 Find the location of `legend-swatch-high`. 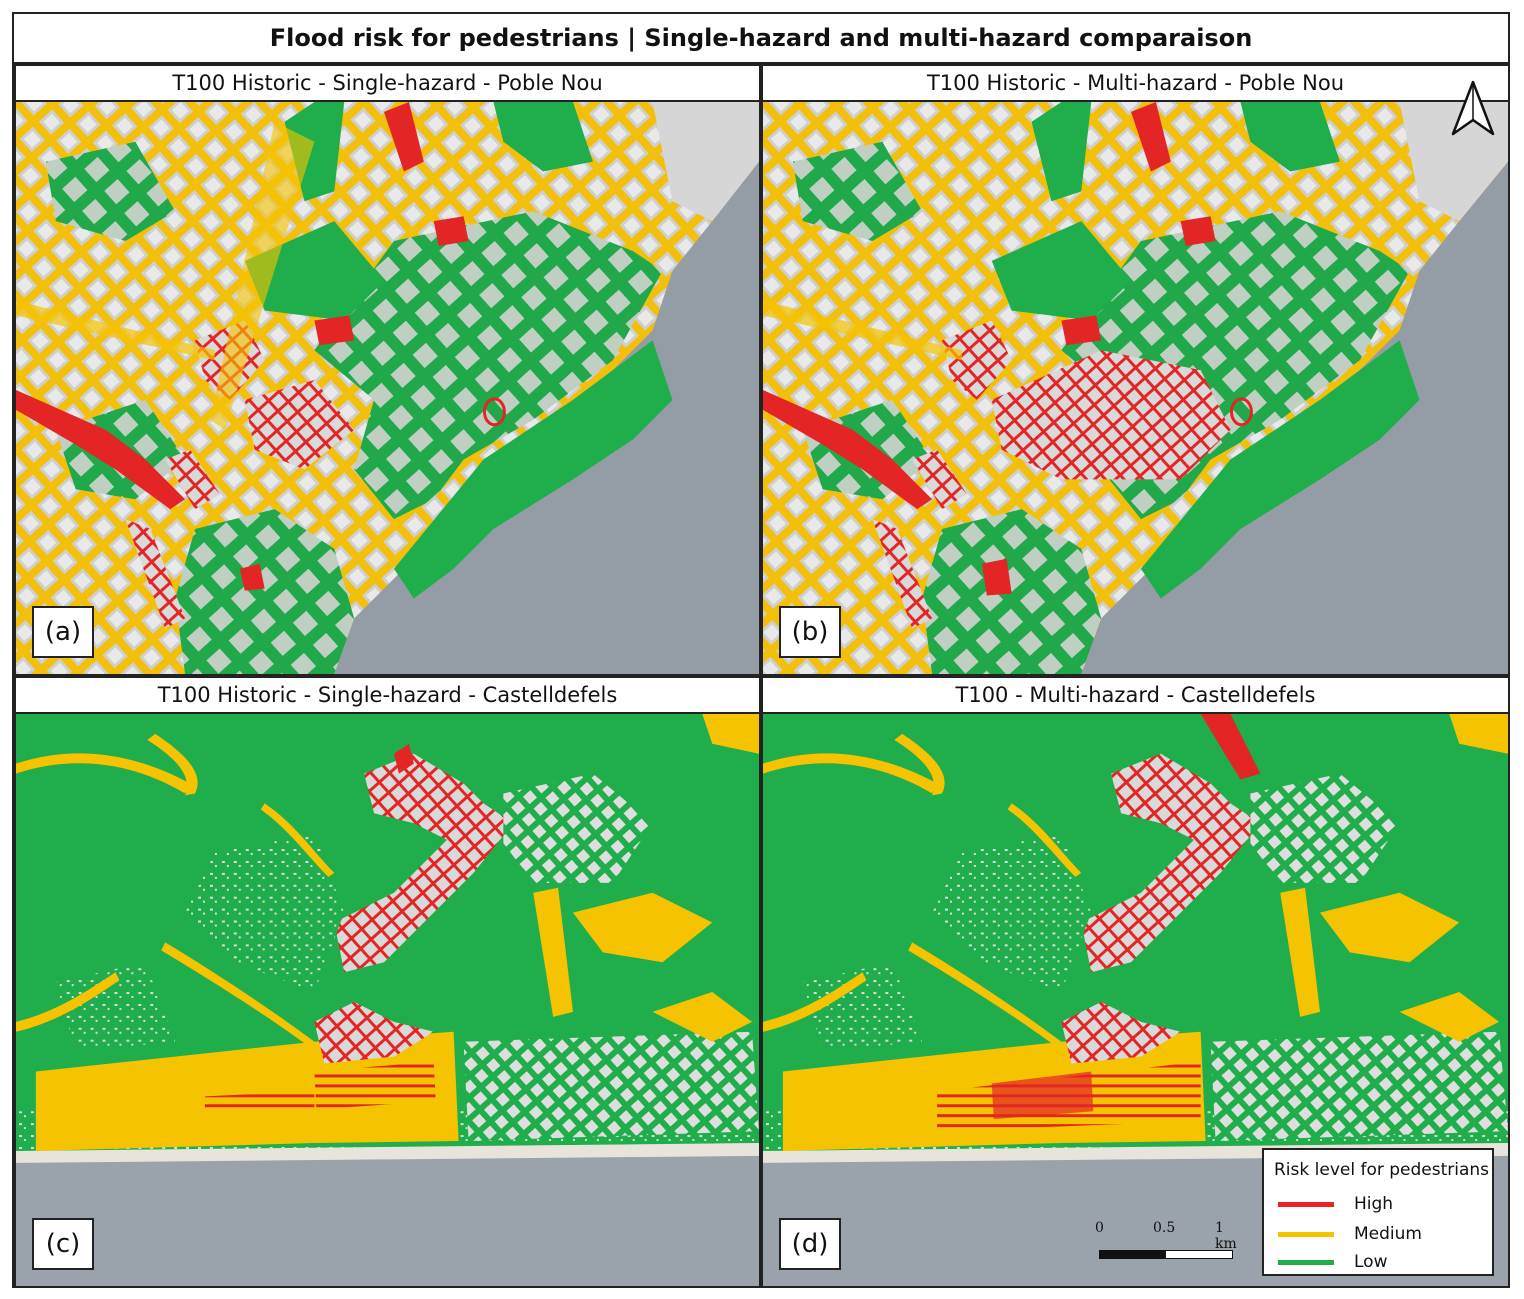

legend-swatch-high is located at coordinates (1306, 1204).